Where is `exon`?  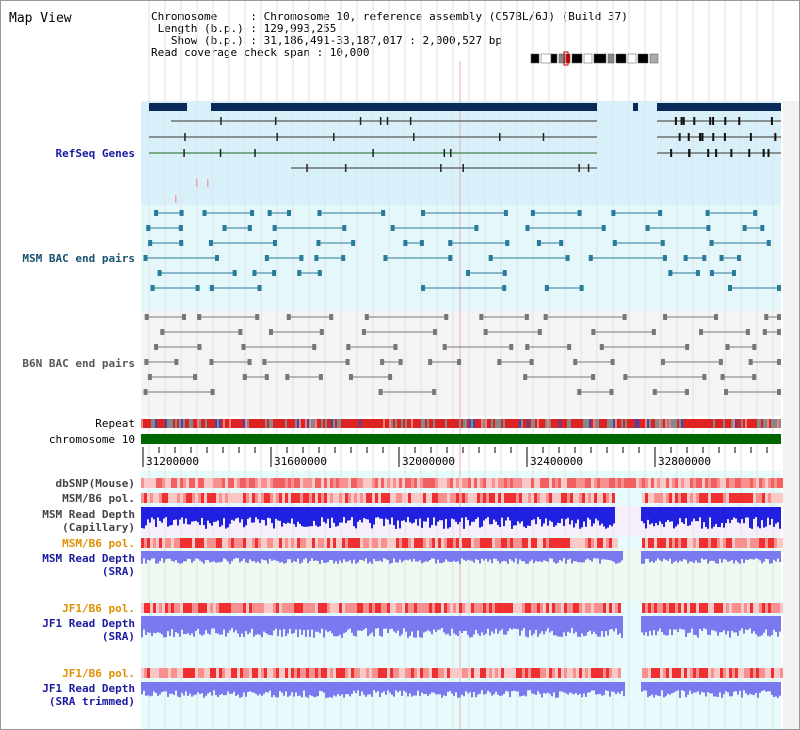
exon is located at coordinates (334, 137).